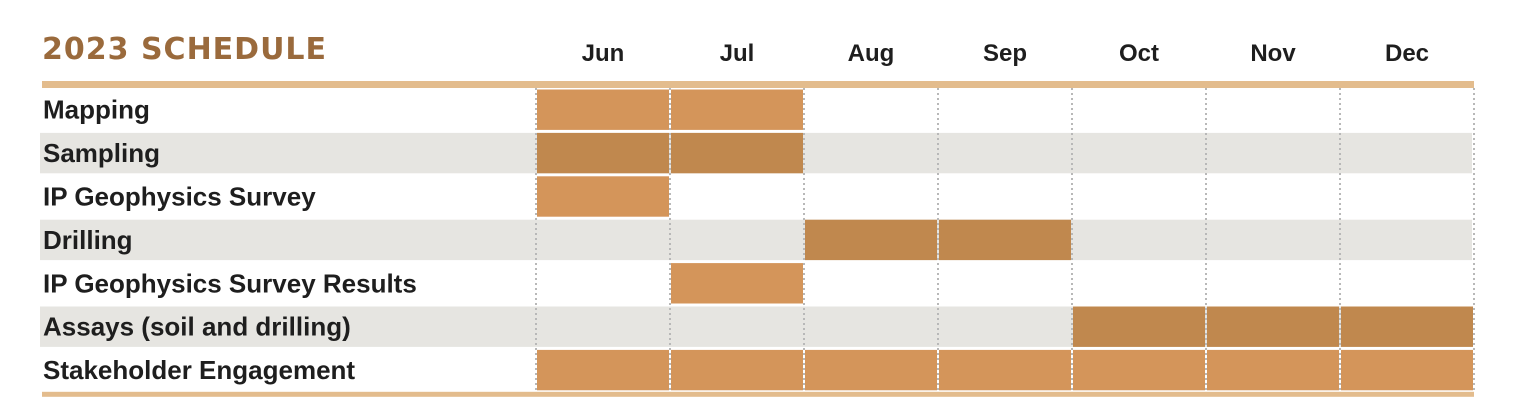 This screenshot has height=414, width=1530. What do you see at coordinates (756, 240) in the screenshot?
I see `row-stripe` at bounding box center [756, 240].